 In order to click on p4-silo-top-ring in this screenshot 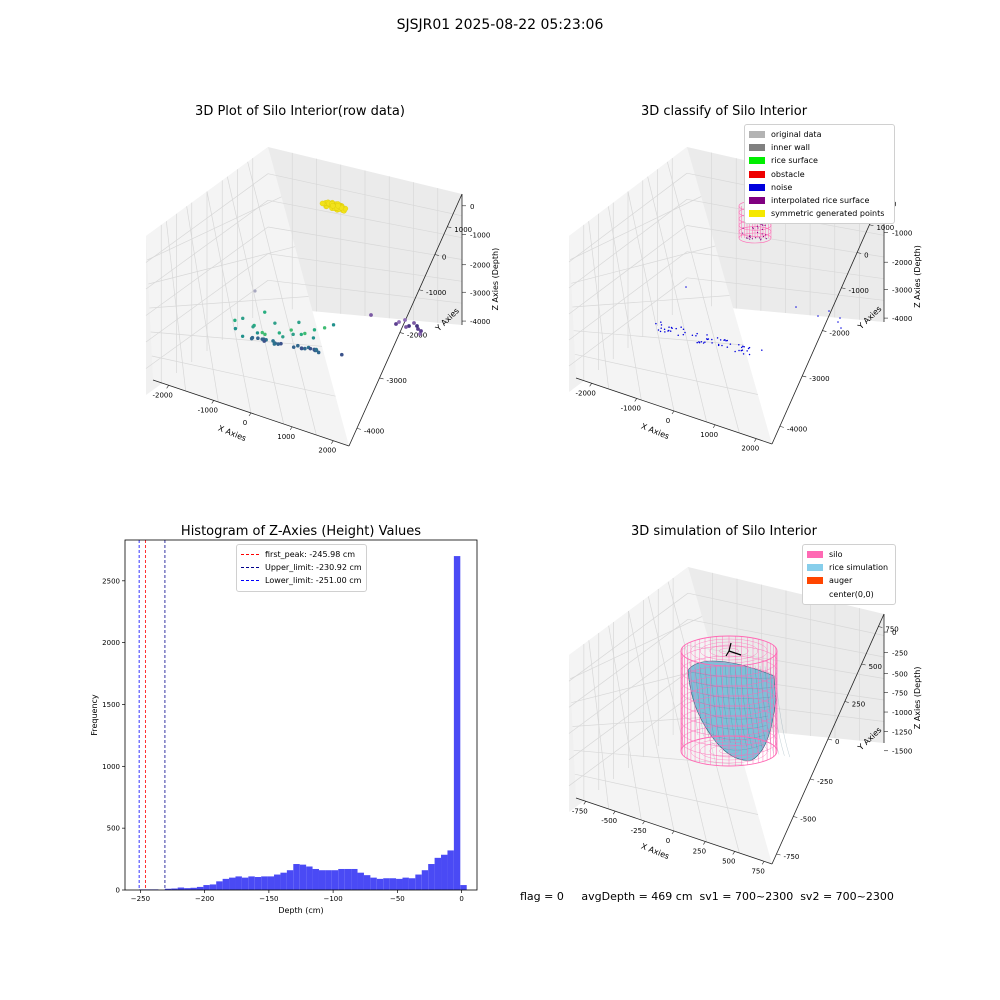, I will do `click(729, 651)`.